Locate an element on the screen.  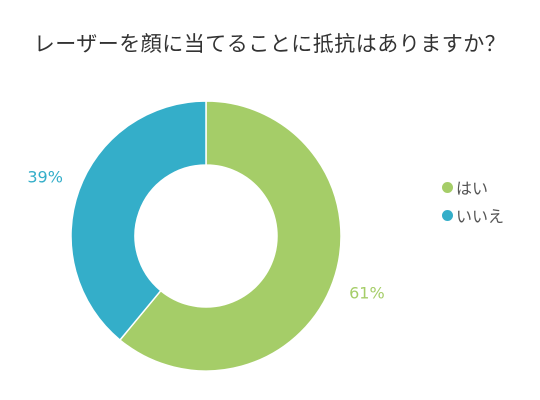
legend-label-no: いいえ is located at coordinates (480, 216).